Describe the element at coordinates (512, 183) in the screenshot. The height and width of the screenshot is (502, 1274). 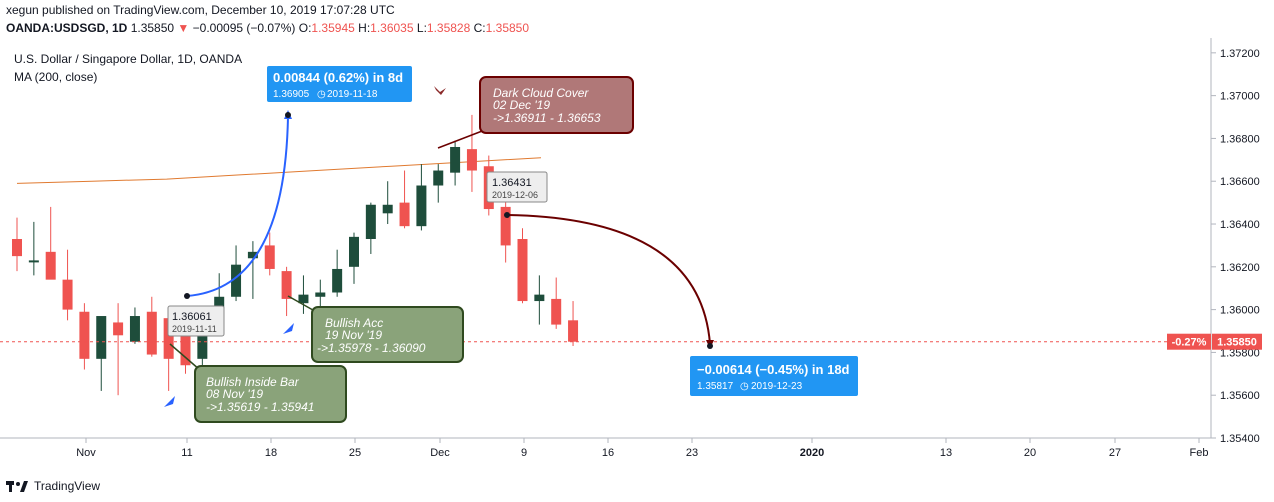
I see `price-tag-high-value: 1.36431` at that location.